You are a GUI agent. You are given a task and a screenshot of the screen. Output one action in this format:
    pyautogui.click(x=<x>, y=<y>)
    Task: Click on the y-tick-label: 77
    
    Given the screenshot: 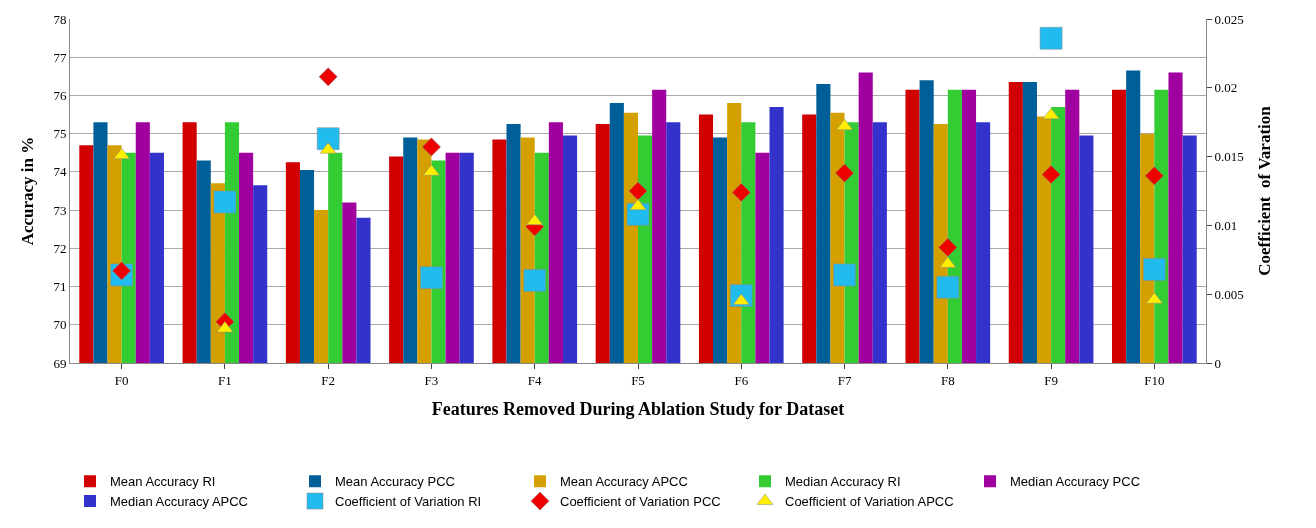 What is the action you would take?
    pyautogui.click(x=60, y=57)
    